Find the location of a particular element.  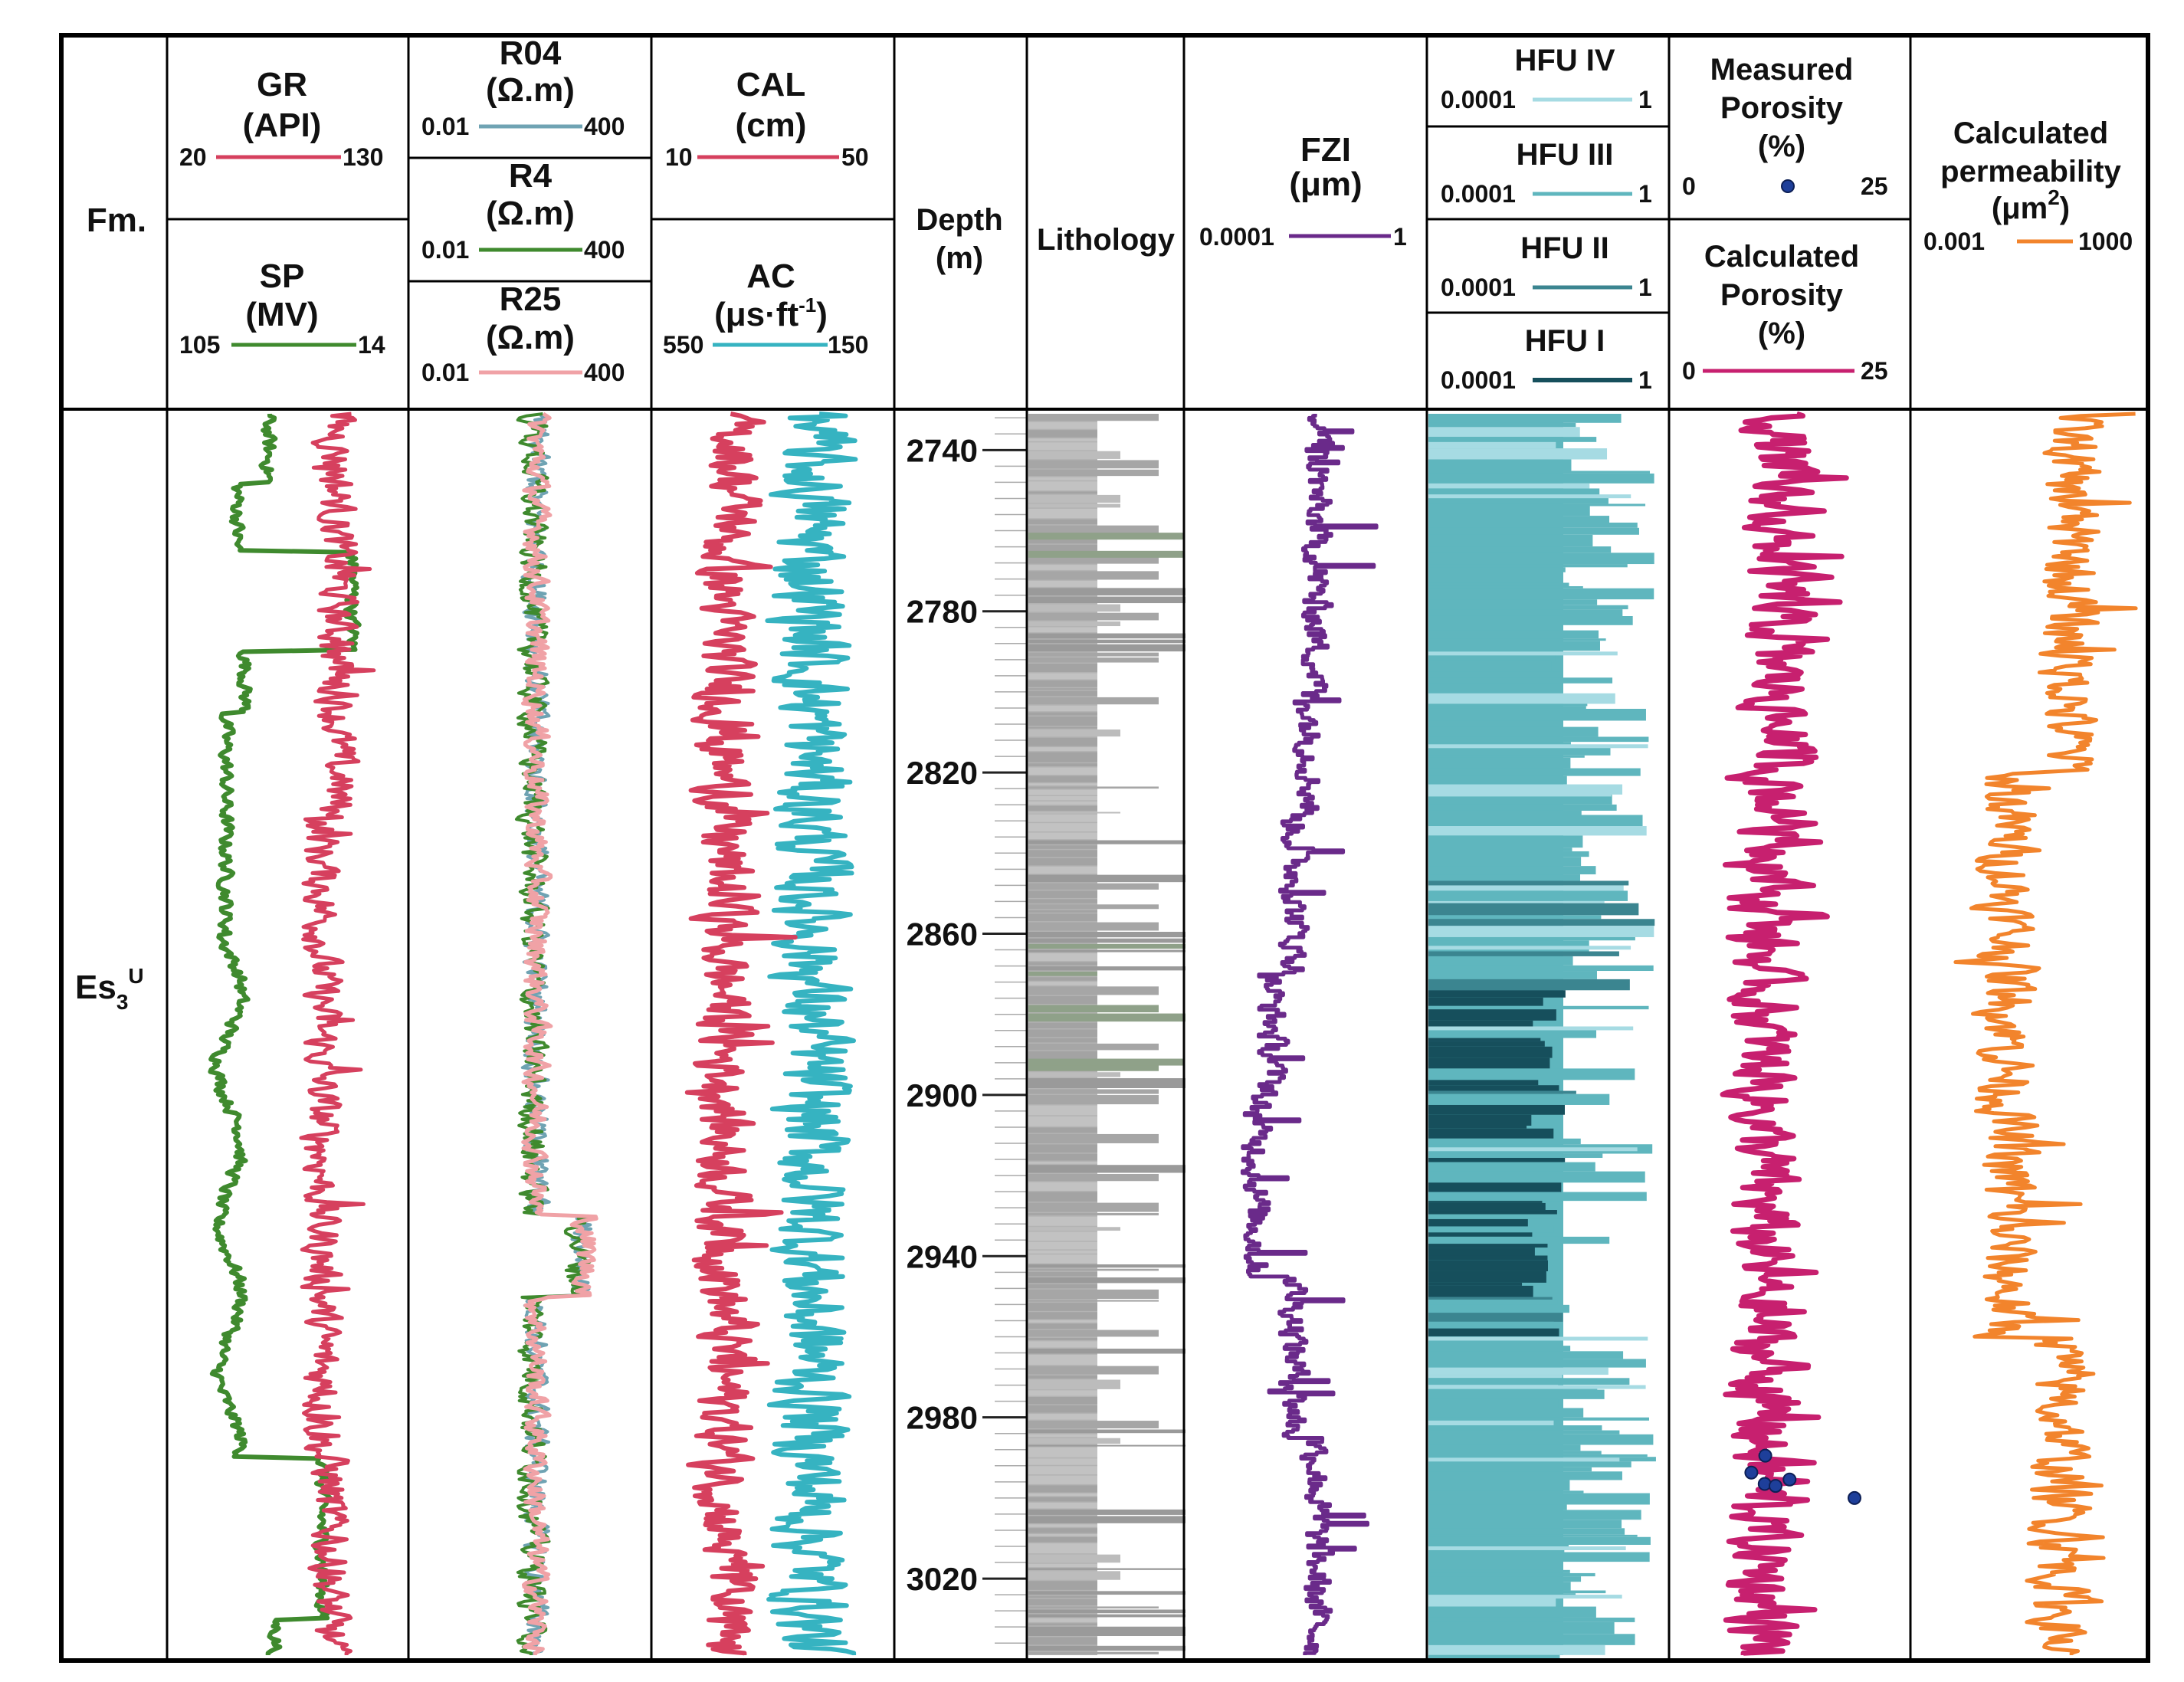

sp-min: 105 is located at coordinates (199, 345).